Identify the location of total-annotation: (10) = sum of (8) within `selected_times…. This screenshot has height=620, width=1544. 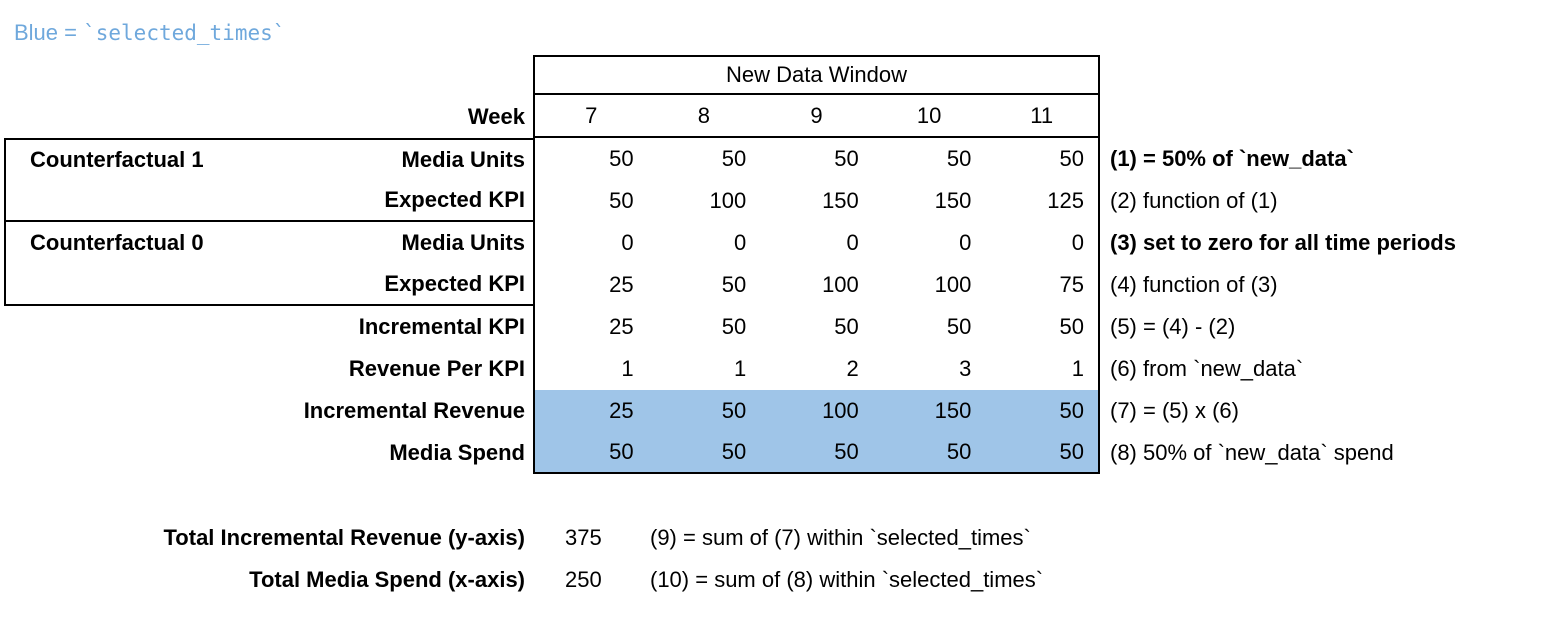
(847, 579).